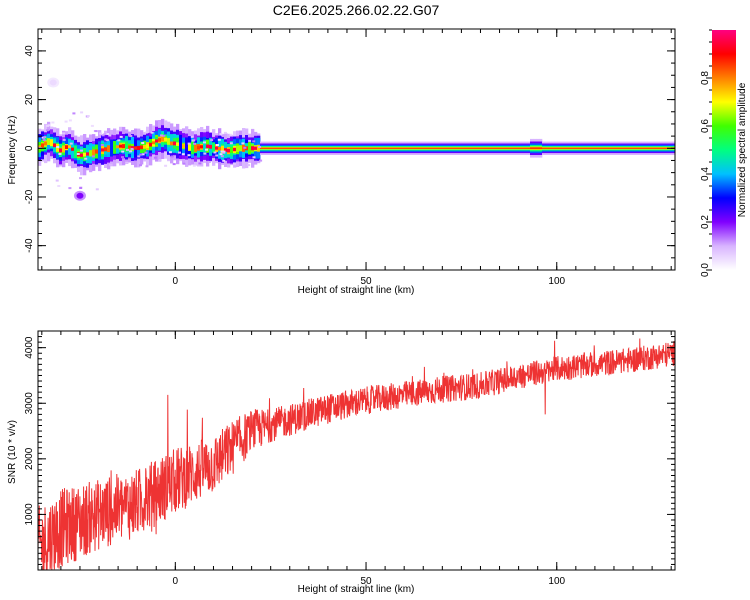 The height and width of the screenshot is (600, 750). I want to click on x-tick-label: 0, so click(176, 281).